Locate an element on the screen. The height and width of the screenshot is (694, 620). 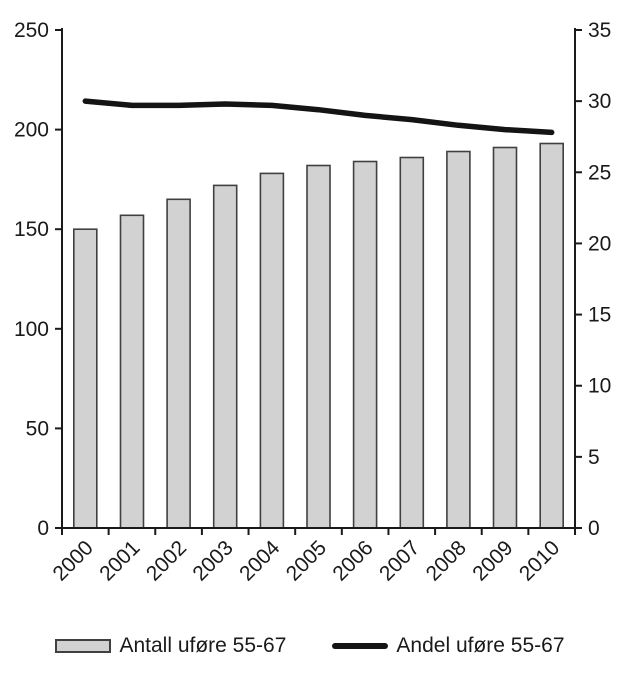
svg-text: 2002 is located at coordinates (166, 560).